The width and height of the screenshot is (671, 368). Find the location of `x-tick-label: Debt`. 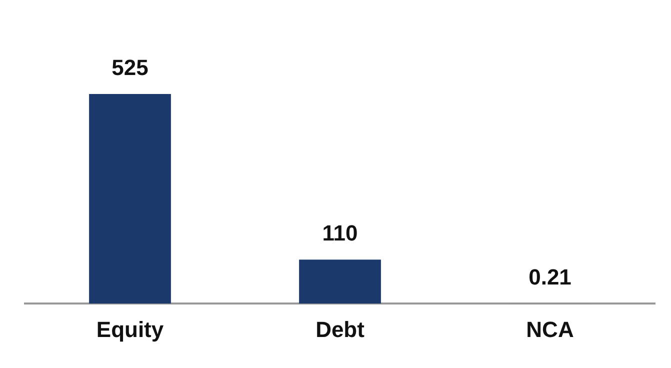

x-tick-label: Debt is located at coordinates (341, 329).